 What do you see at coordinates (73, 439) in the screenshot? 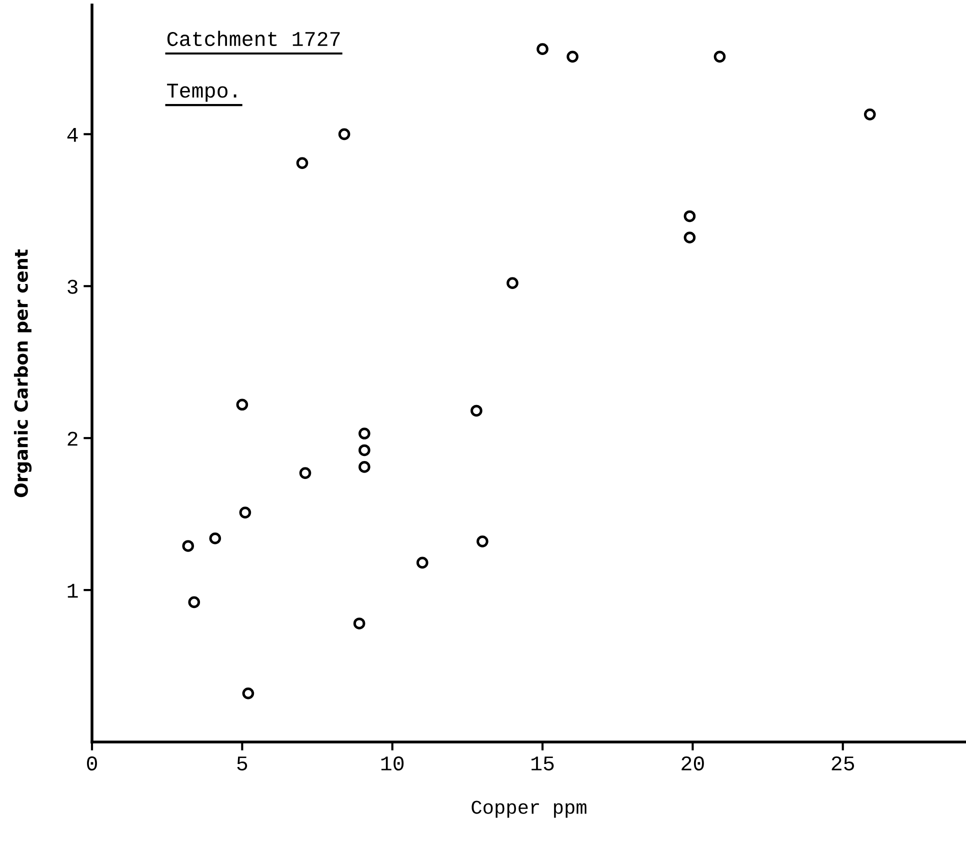
I see `y-tick-label: 2` at bounding box center [73, 439].